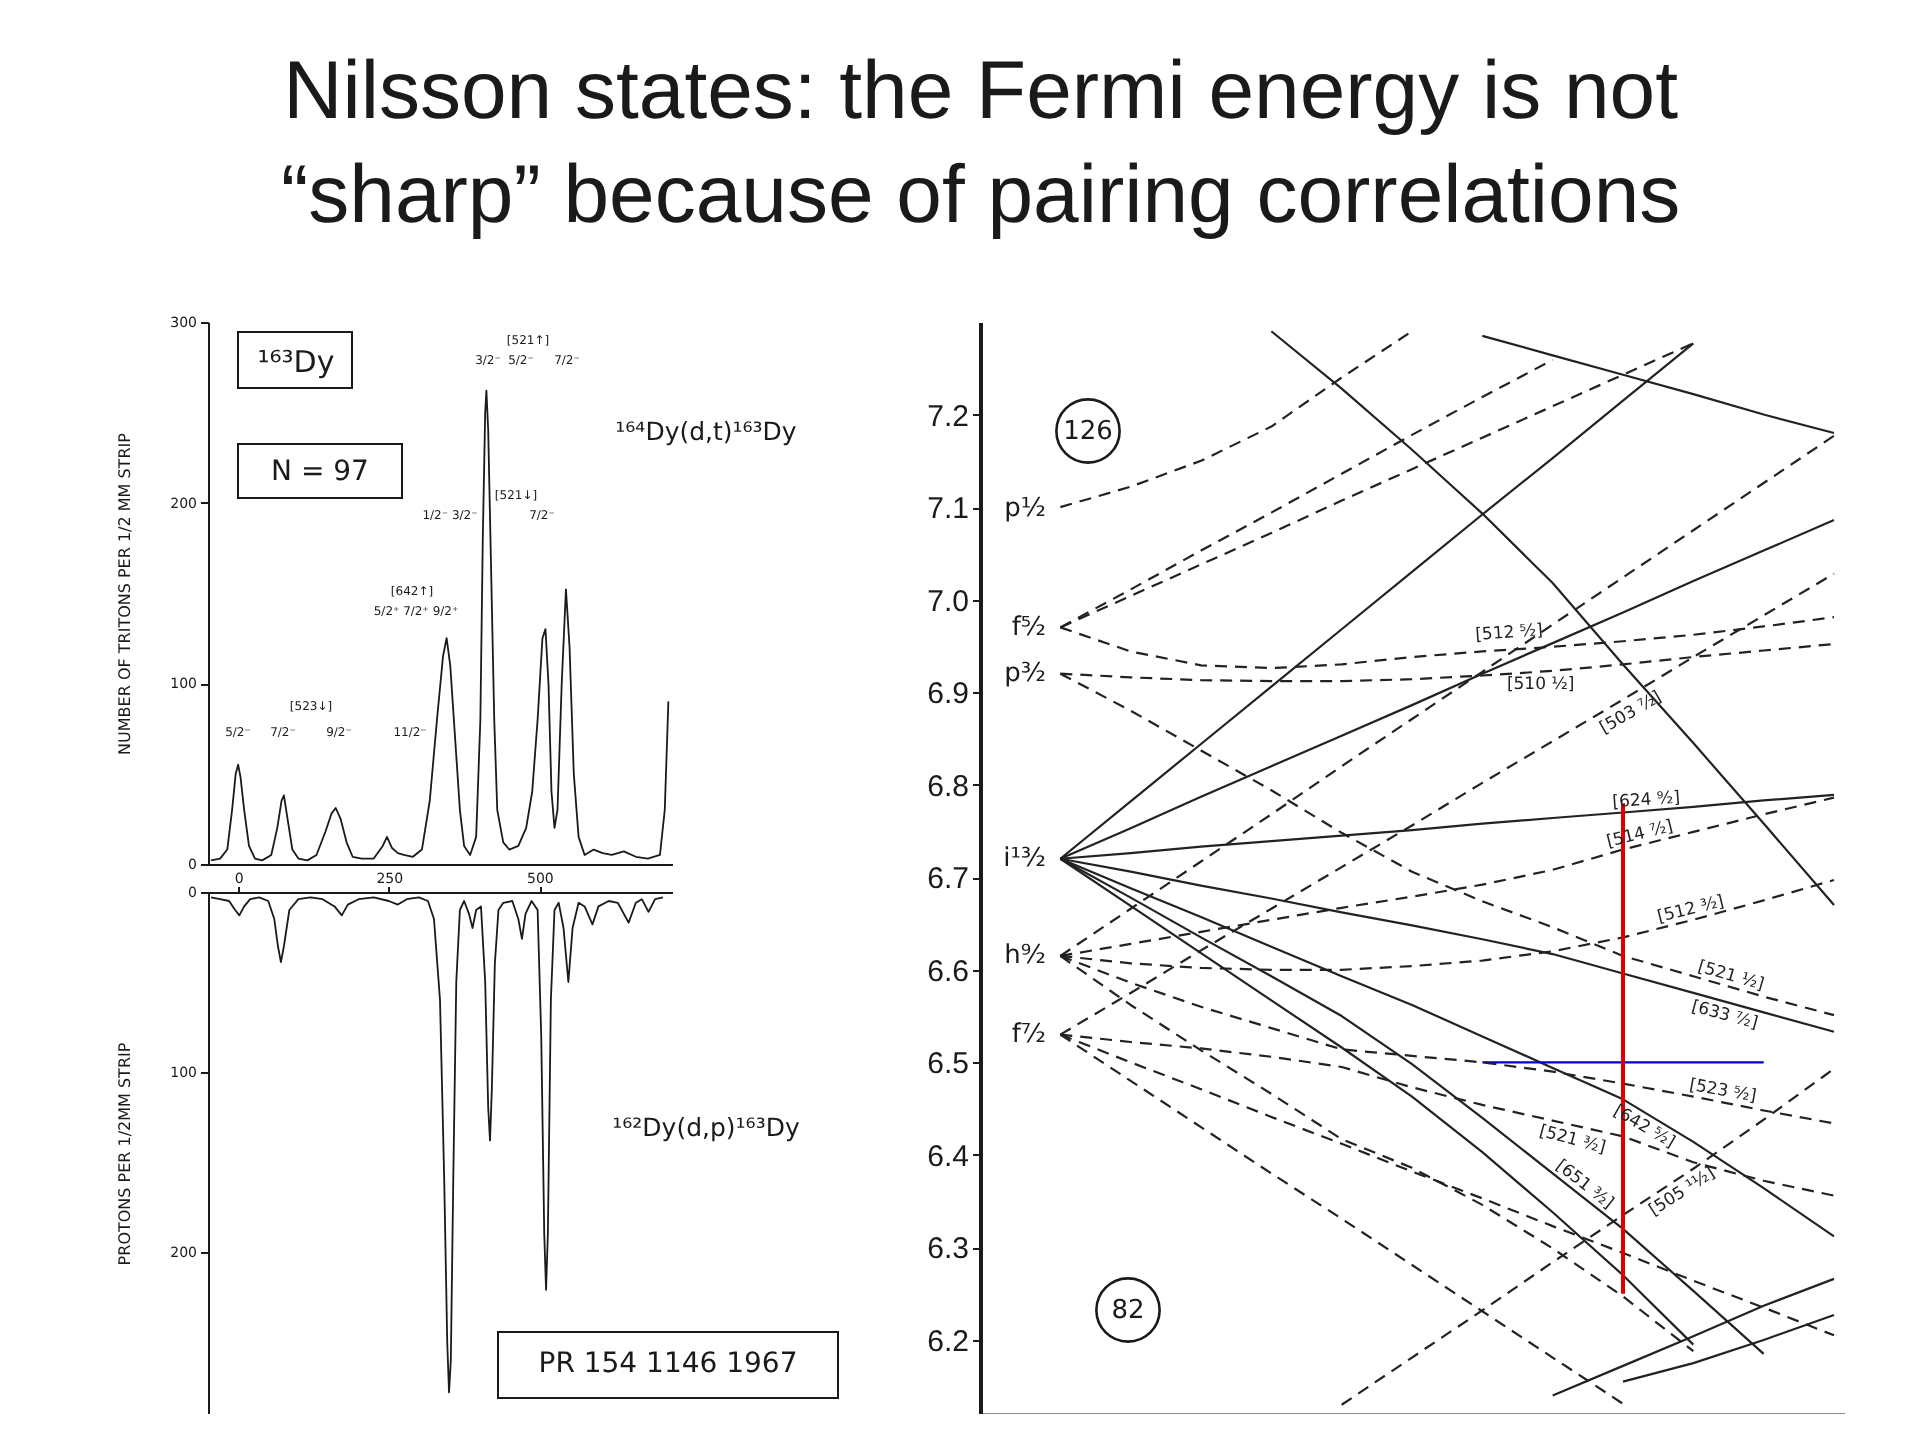 This screenshot has height=1440, width=1920. Describe the element at coordinates (706, 431) in the screenshot. I see `text: ¹⁶⁴Dy(d,t)¹⁶³Dy` at that location.